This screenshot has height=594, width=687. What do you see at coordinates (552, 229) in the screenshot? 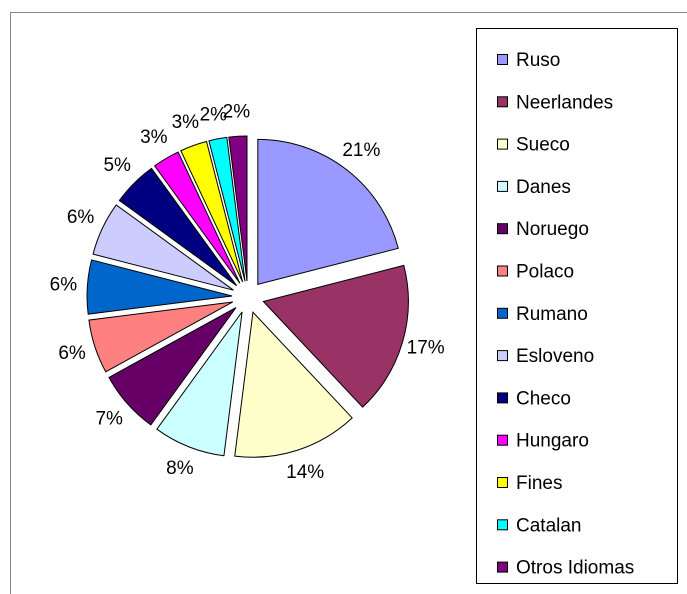
I see `legend-label: Noruego` at bounding box center [552, 229].